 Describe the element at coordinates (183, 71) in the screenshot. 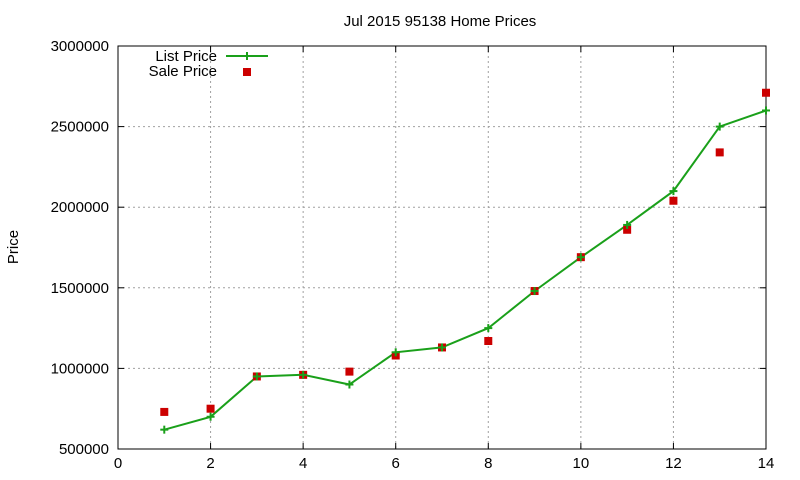

I see `legend-label: Sale Price` at that location.